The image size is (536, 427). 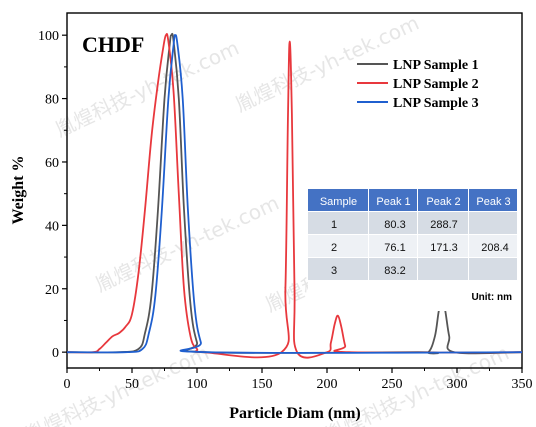 What do you see at coordinates (327, 384) in the screenshot?
I see `x-tick-label: 200` at bounding box center [327, 384].